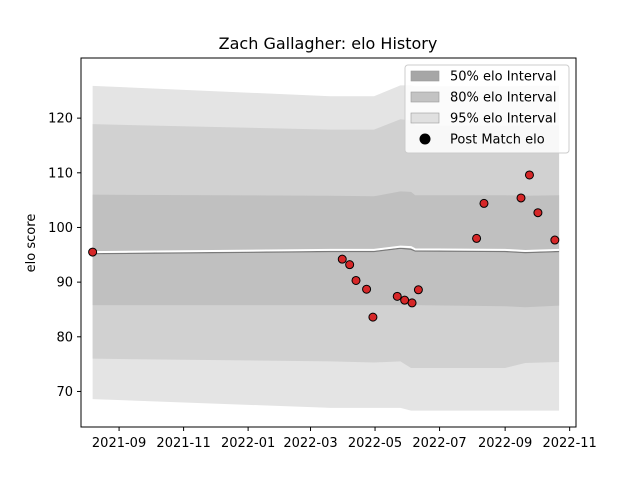 The height and width of the screenshot is (480, 640). What do you see at coordinates (183, 443) in the screenshot?
I see `x-tick-label: 2021-11` at bounding box center [183, 443].